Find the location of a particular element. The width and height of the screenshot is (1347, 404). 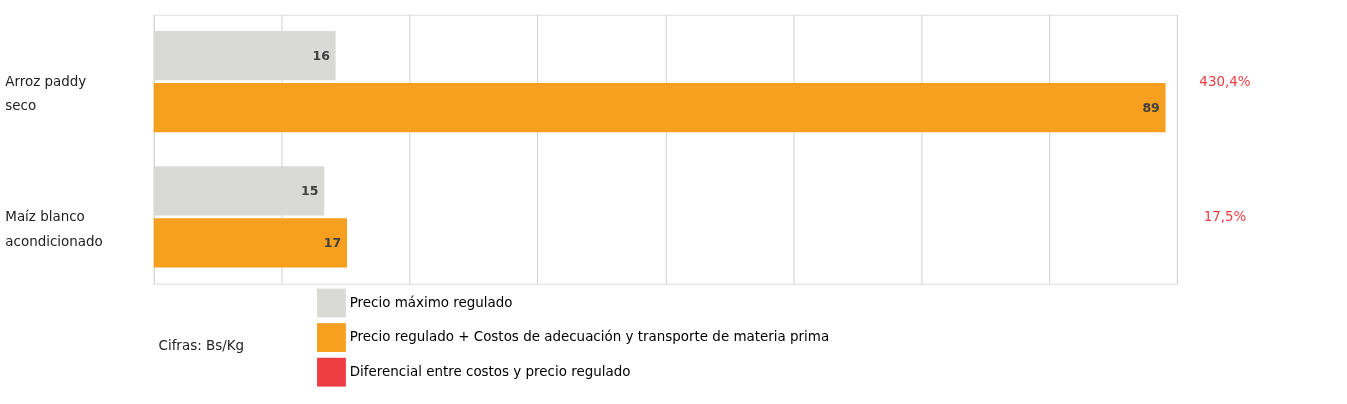

text: 430,4% is located at coordinates (1225, 81).